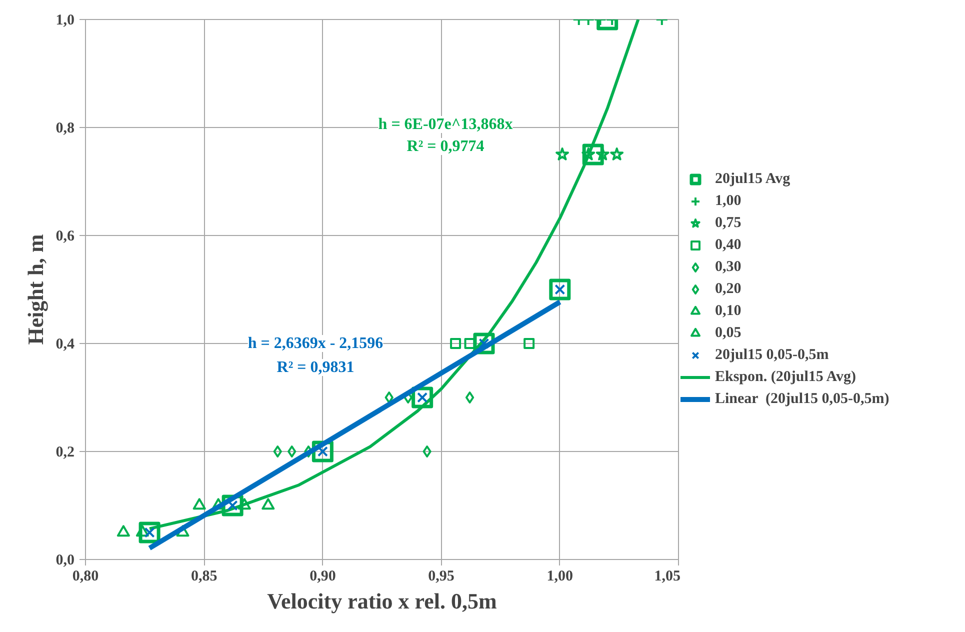 This screenshot has height=632, width=965. I want to click on y-tick-label: 1,0, so click(65, 20).